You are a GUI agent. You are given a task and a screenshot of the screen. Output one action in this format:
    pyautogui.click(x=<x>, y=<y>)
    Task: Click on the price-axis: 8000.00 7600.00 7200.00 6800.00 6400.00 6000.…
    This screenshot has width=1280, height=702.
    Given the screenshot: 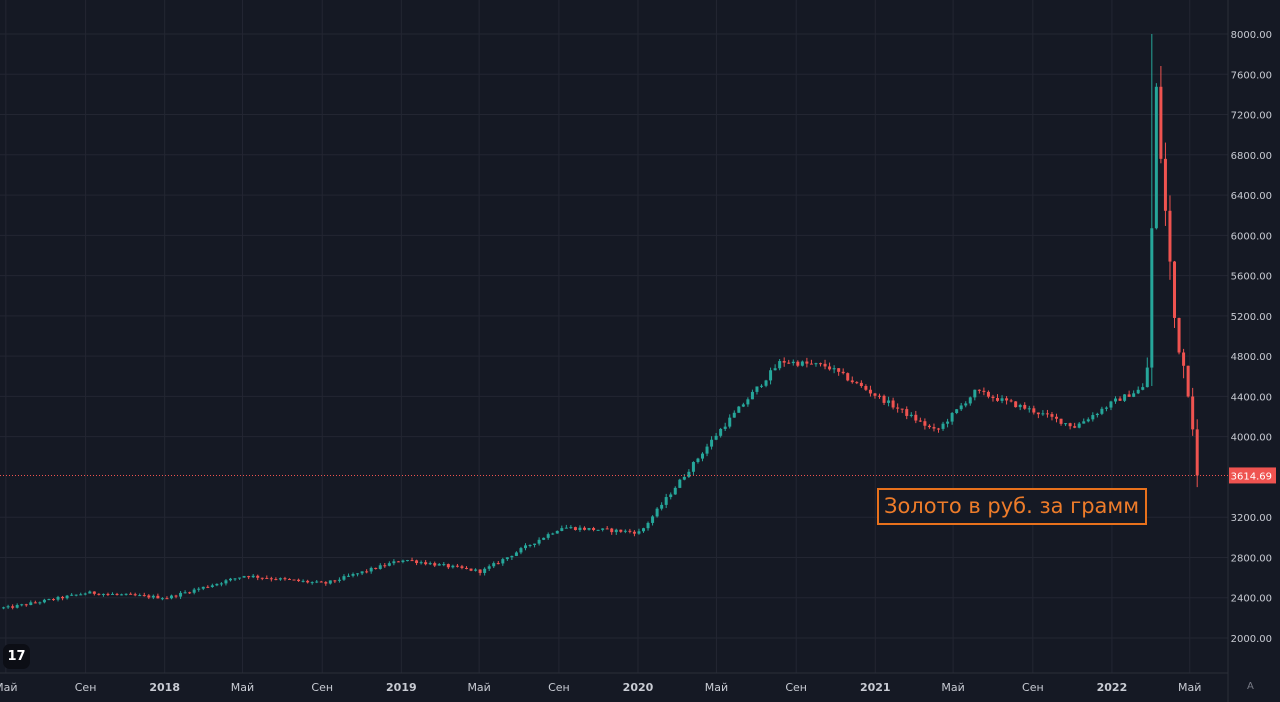 What is the action you would take?
    pyautogui.click(x=1251, y=337)
    